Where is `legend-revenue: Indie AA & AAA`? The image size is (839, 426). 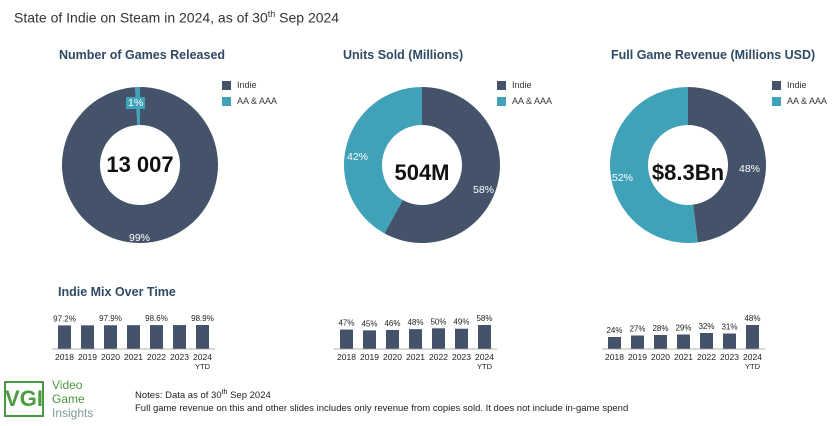 legend-revenue: Indie AA & AAA is located at coordinates (799, 93).